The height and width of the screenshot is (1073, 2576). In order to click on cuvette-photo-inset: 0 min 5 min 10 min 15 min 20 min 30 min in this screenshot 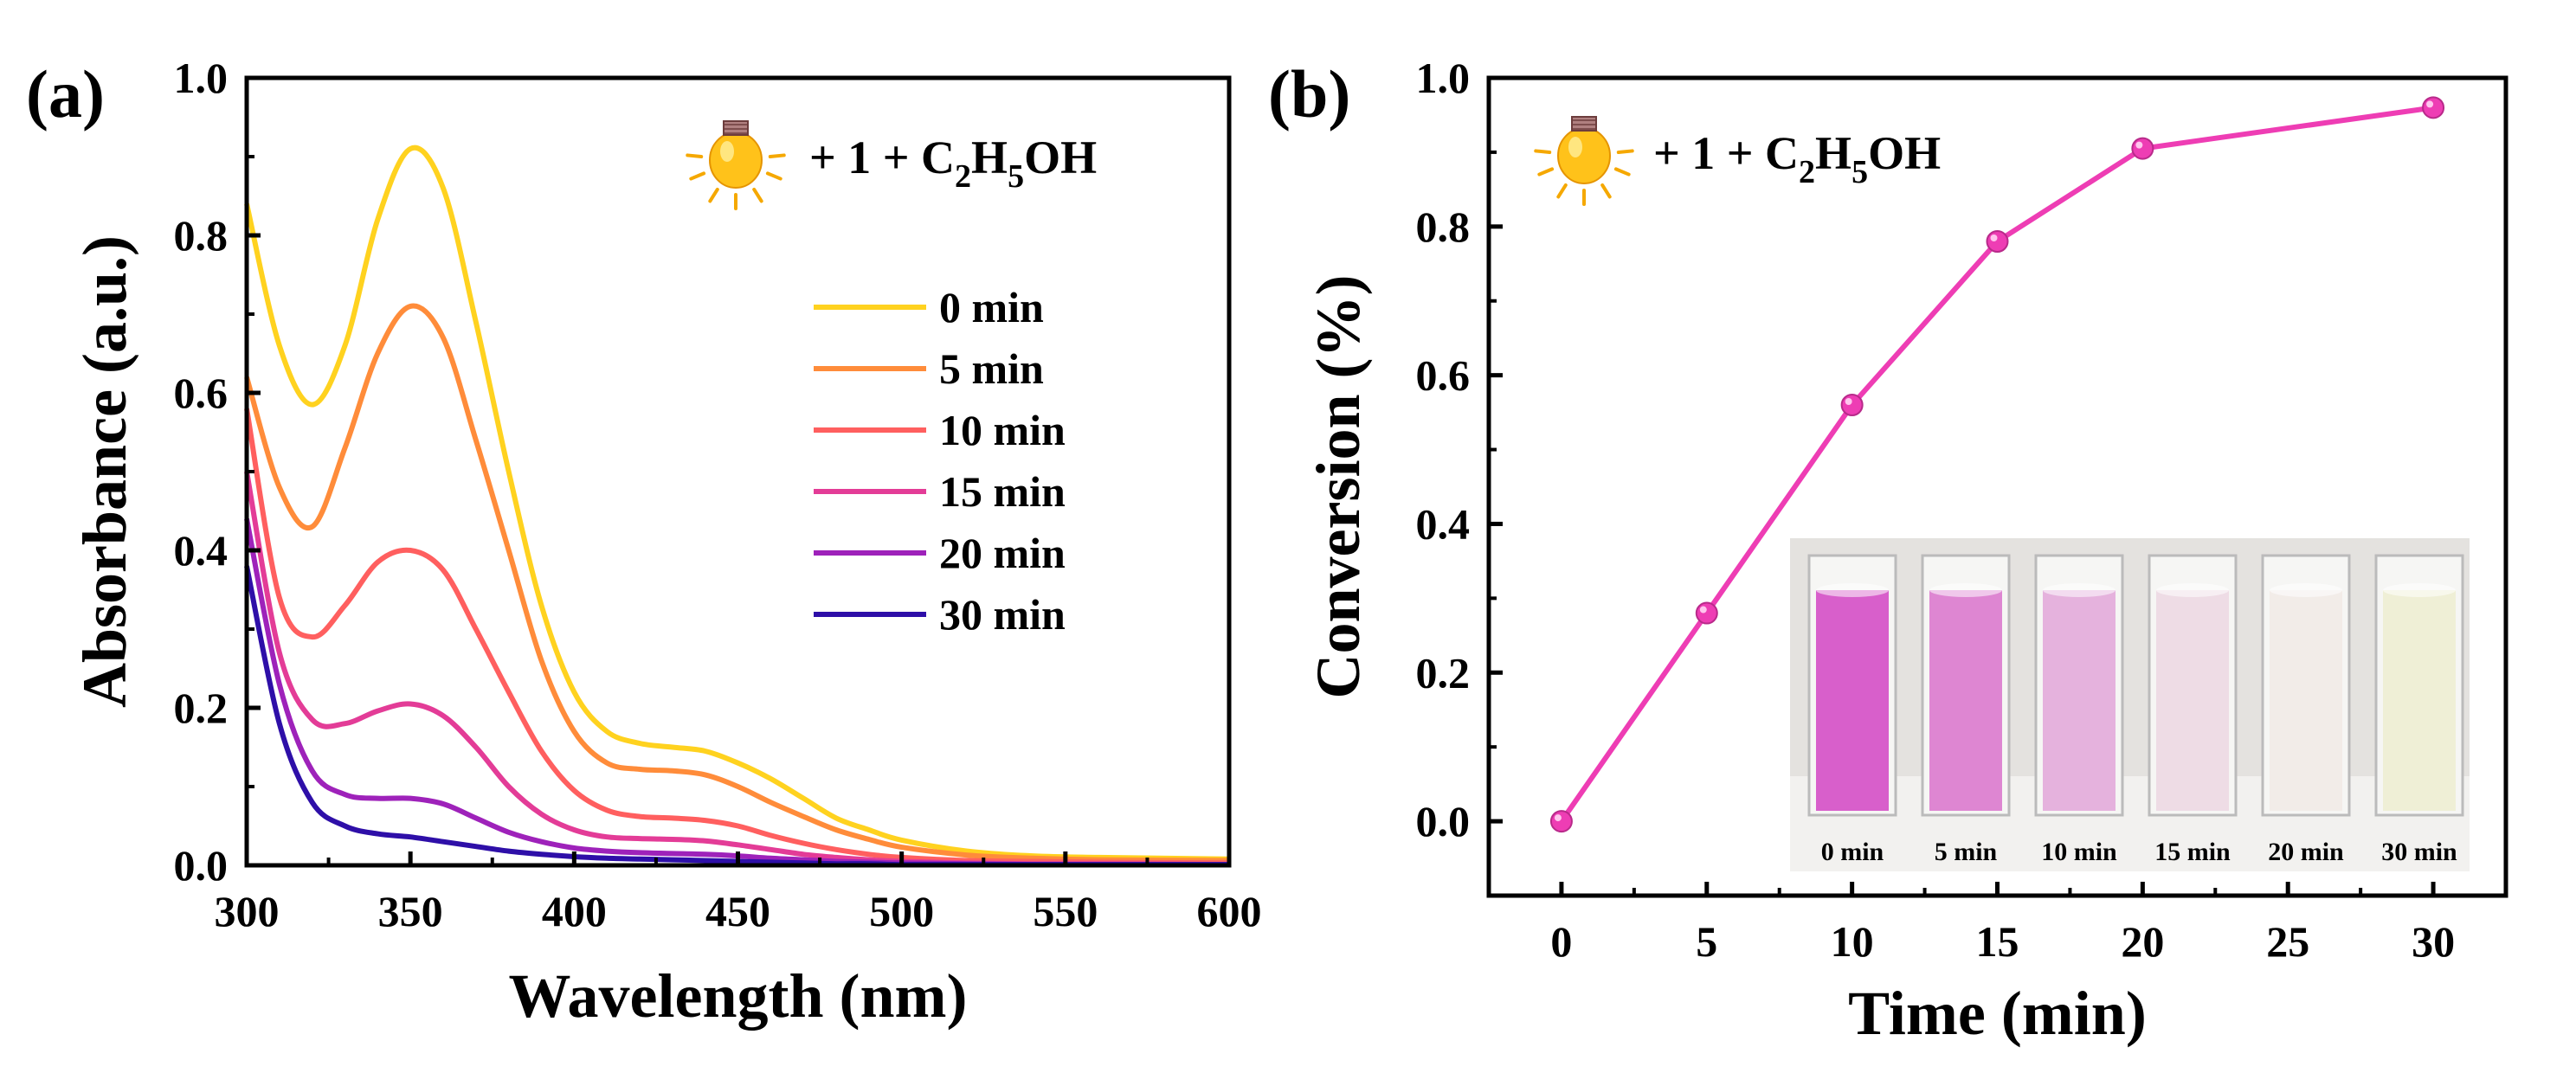, I will do `click(2130, 704)`.